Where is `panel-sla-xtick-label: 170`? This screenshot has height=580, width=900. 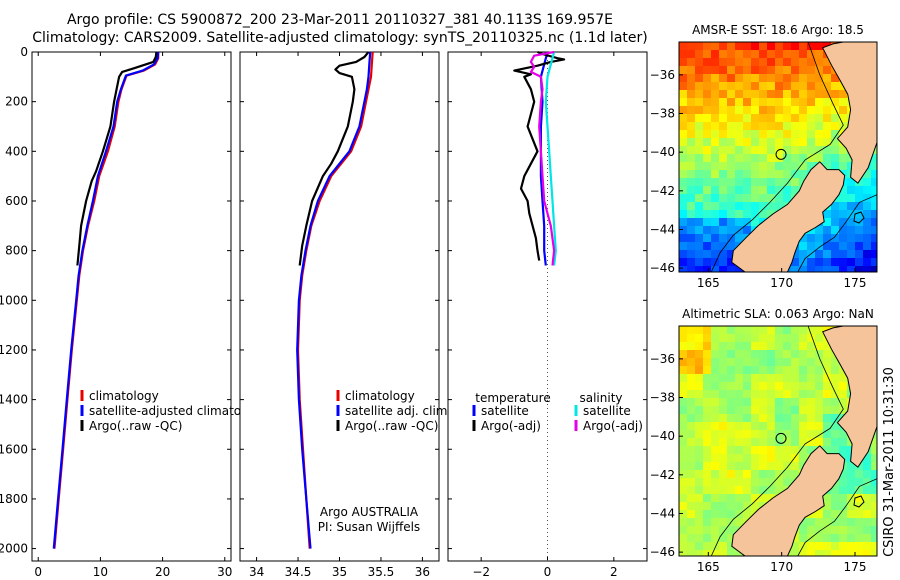
panel-sla-xtick-label: 170 is located at coordinates (781, 567).